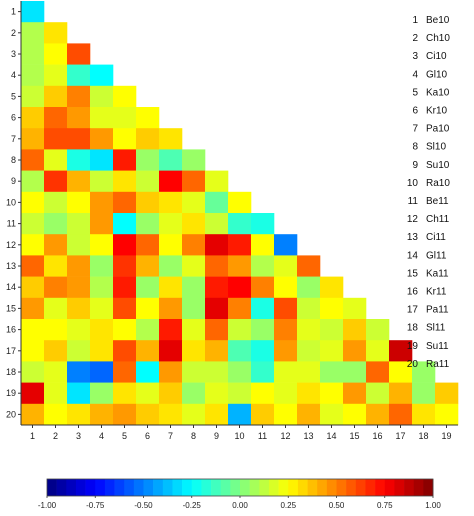 This screenshot has height=516, width=474. What do you see at coordinates (33, 160) in the screenshot?
I see `cell-r8-c1` at bounding box center [33, 160].